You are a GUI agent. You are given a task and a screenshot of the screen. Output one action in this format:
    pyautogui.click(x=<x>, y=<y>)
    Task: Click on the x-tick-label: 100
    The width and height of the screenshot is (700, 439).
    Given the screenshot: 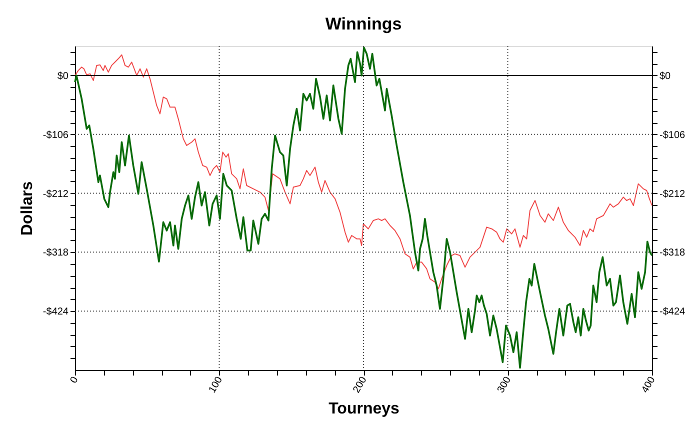 What is the action you would take?
    pyautogui.click(x=216, y=384)
    